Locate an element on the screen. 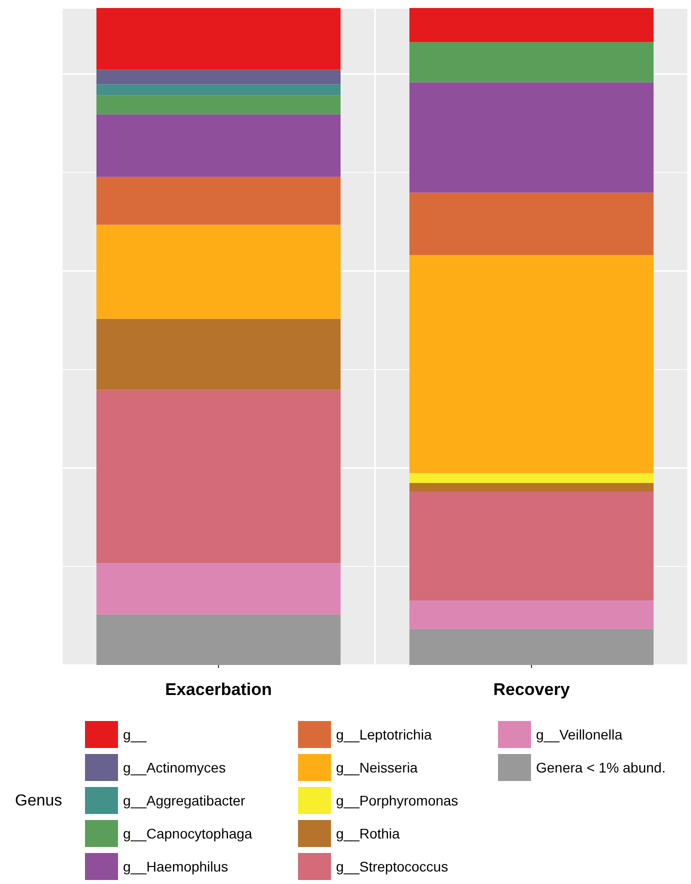  legend-label: g__Leptotrichia is located at coordinates (384, 734).